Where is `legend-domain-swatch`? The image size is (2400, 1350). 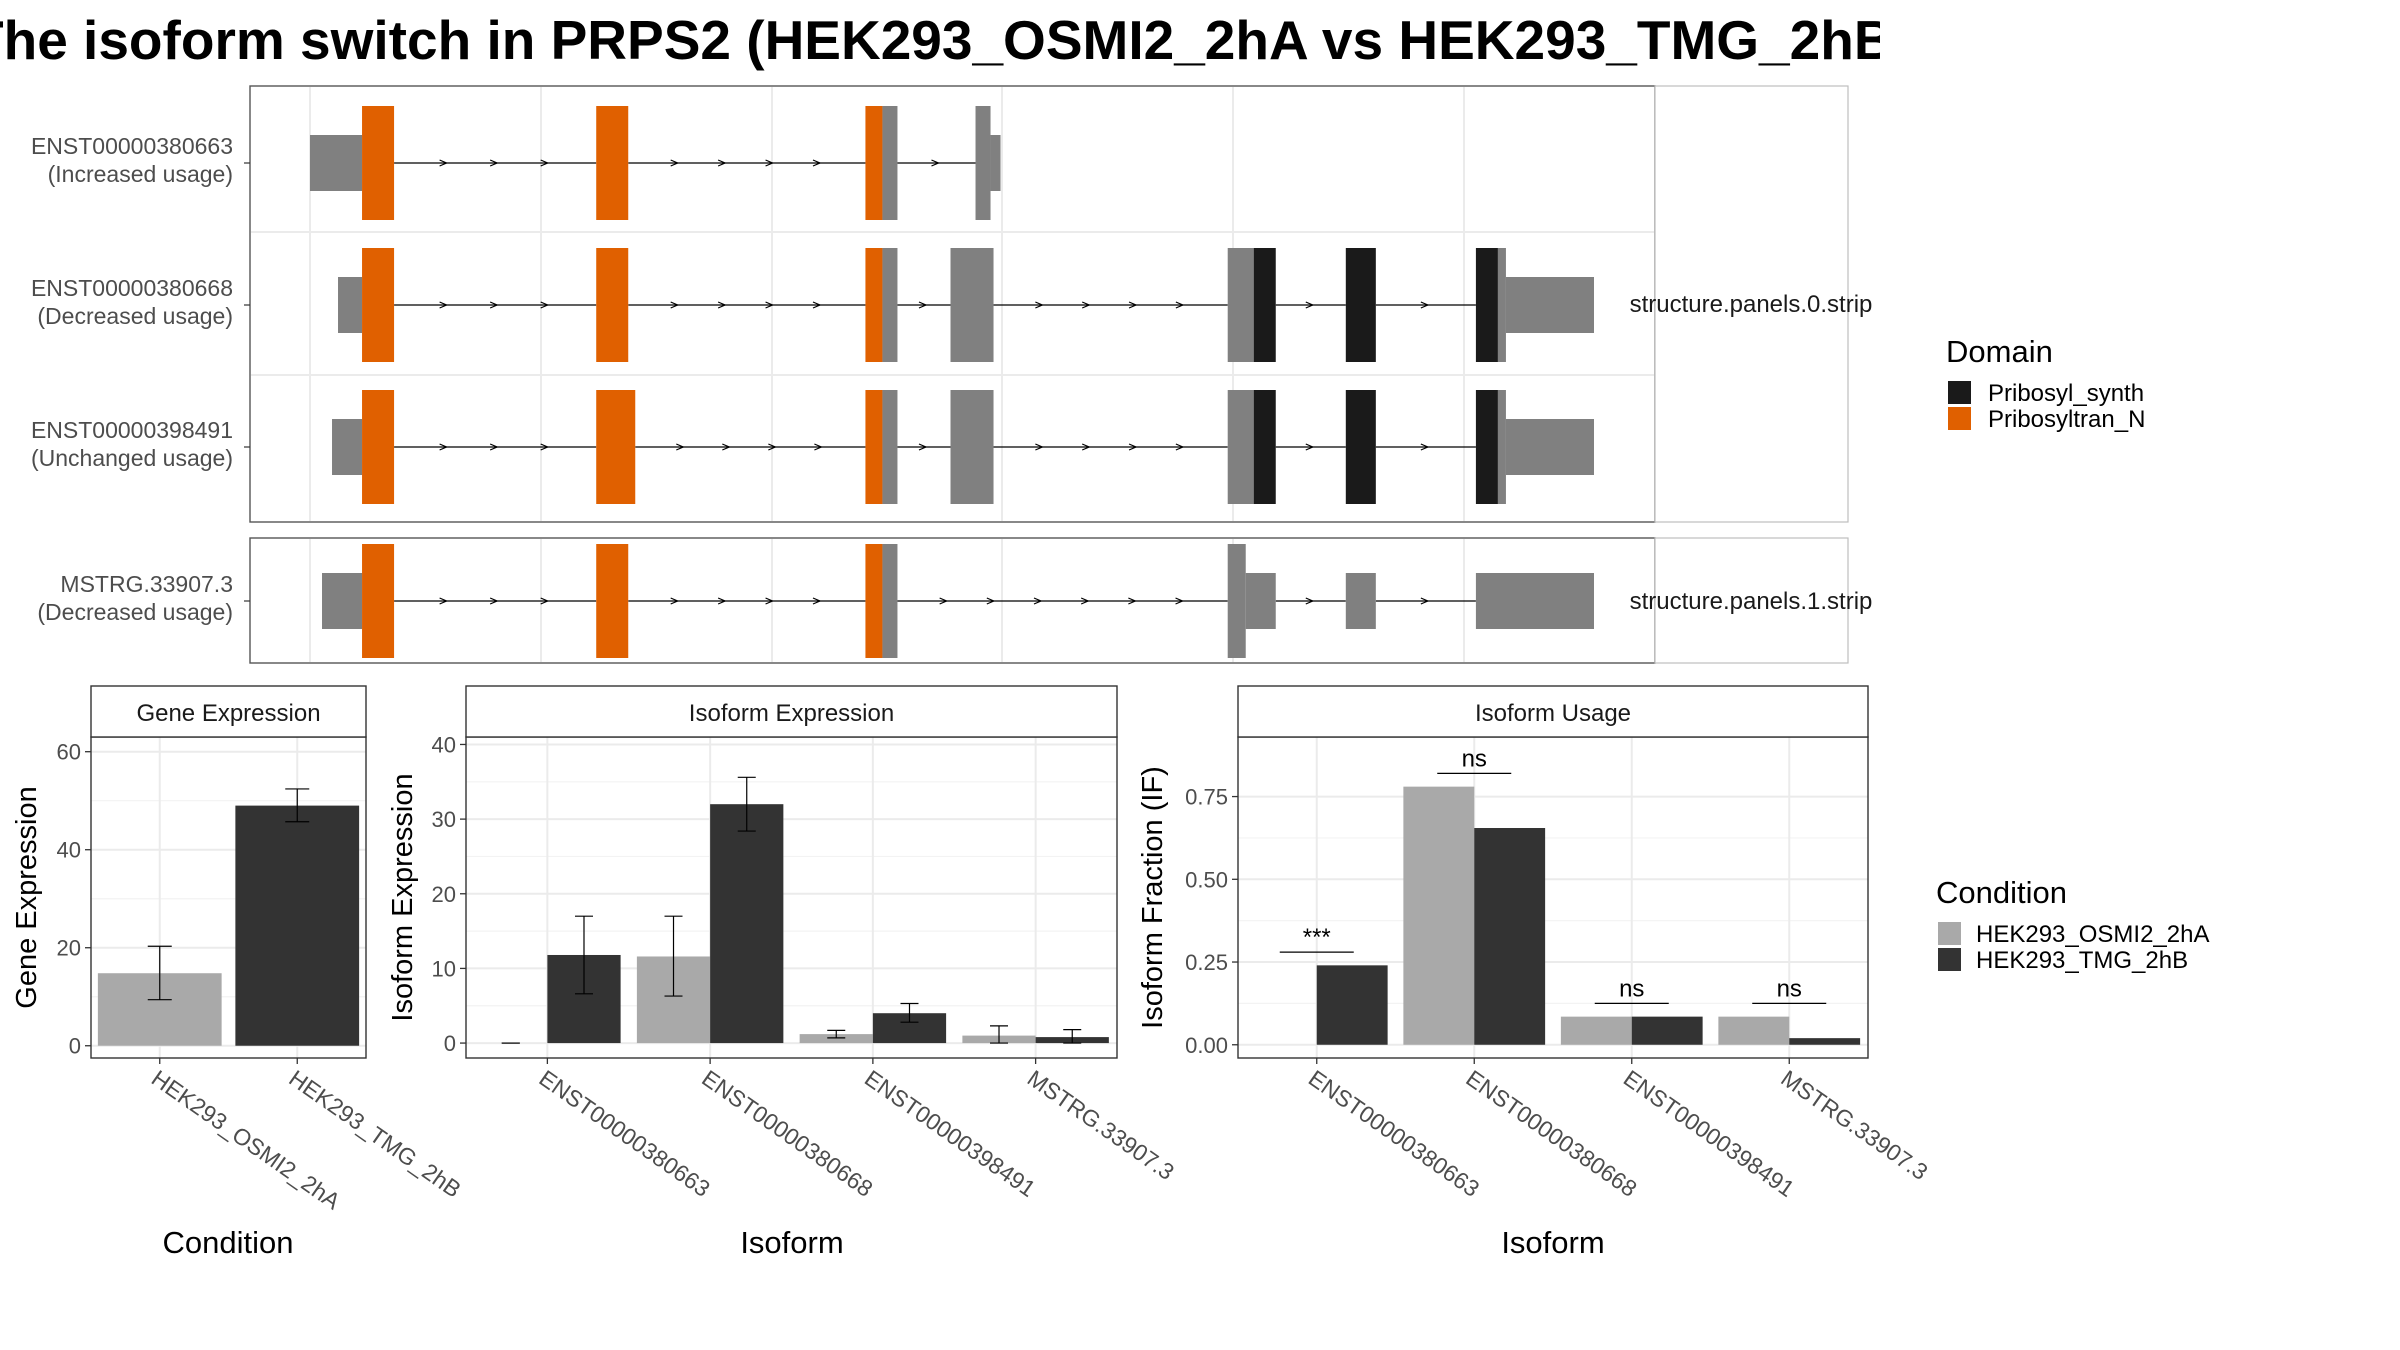
legend-domain-swatch is located at coordinates (1959, 392).